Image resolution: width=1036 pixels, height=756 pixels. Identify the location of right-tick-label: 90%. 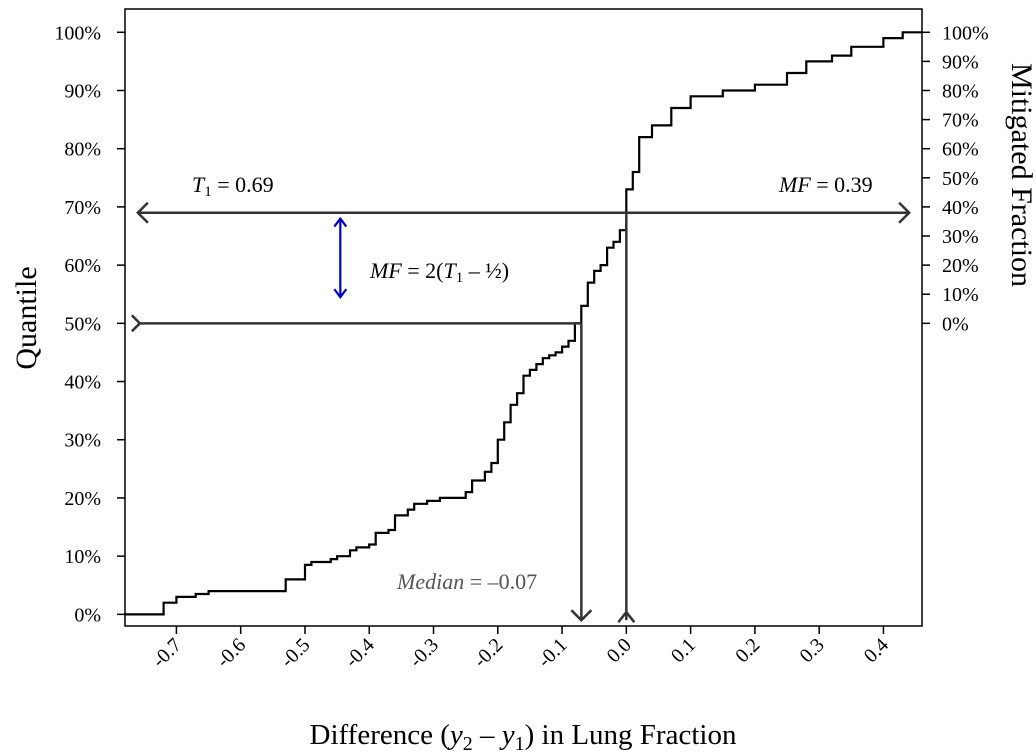
(960, 62).